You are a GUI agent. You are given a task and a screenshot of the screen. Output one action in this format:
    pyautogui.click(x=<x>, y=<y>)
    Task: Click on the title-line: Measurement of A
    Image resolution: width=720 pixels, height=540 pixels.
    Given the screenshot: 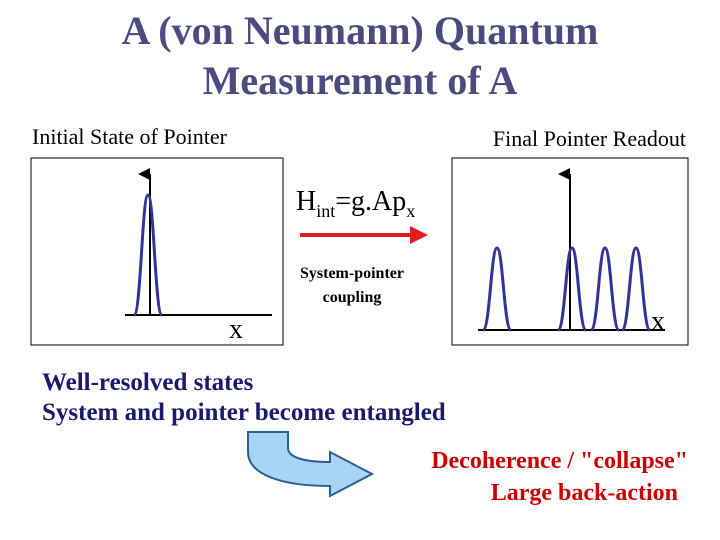 What is the action you would take?
    pyautogui.click(x=360, y=80)
    